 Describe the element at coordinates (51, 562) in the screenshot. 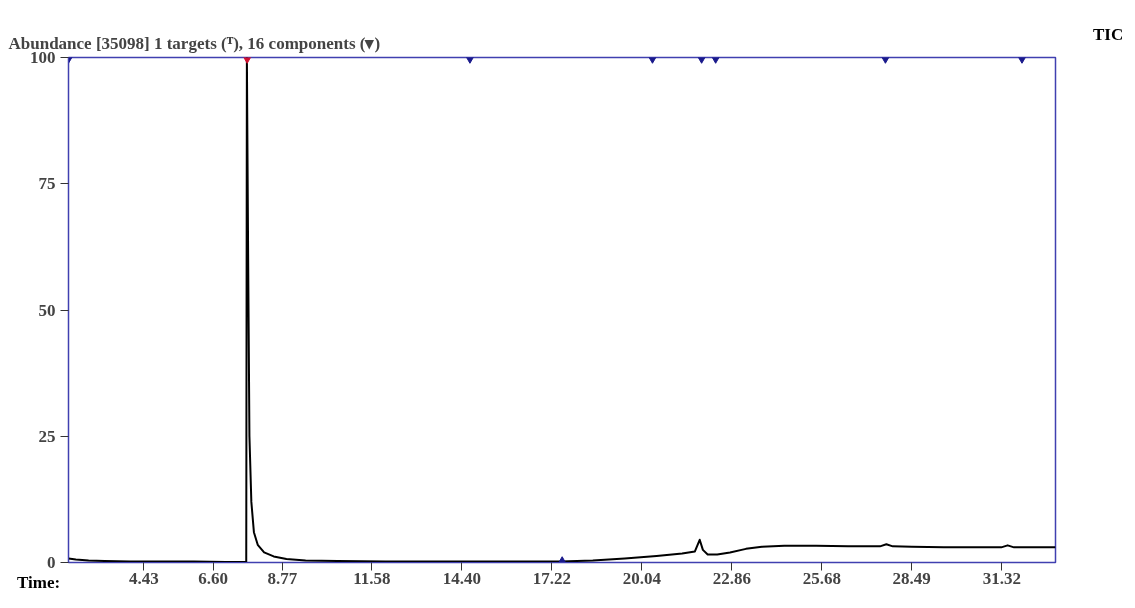

I see `y-tick-label: 0` at that location.